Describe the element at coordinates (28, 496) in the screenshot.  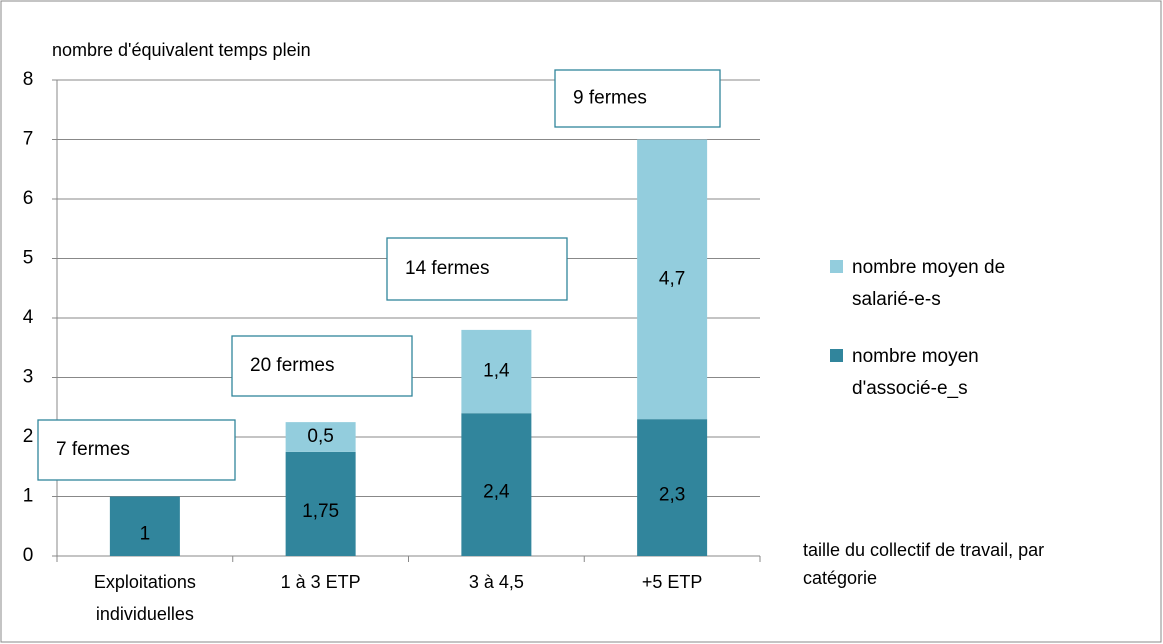
I see `y-tick-label: 1` at that location.